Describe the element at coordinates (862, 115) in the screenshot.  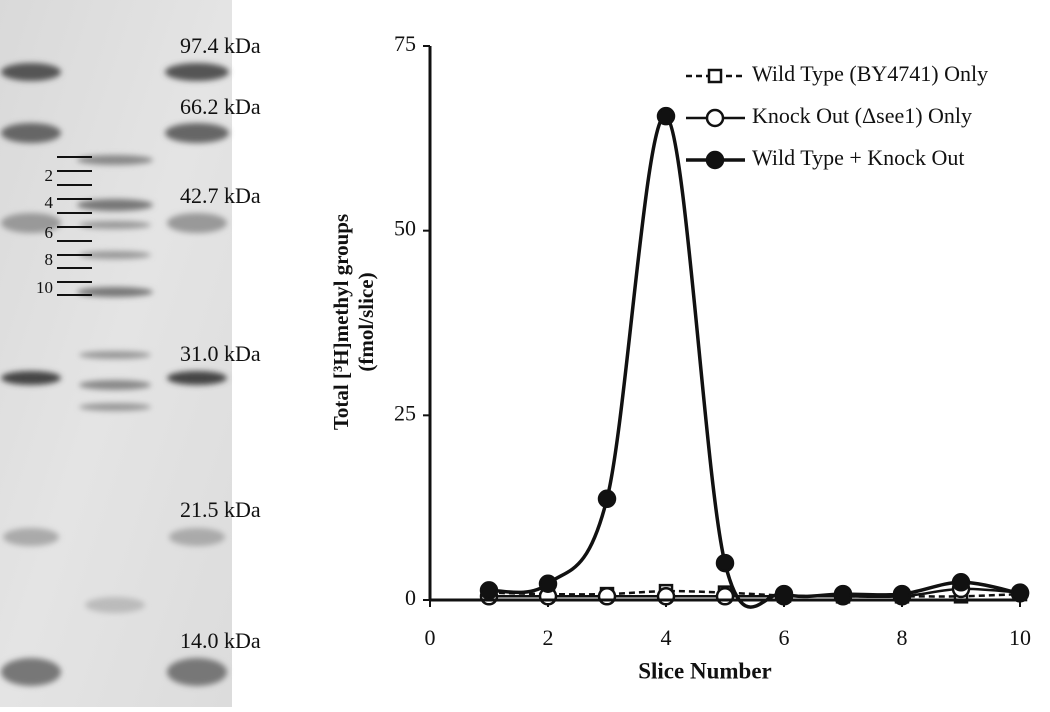
I see `legend-label: Knock Out (Δsee1) Only` at that location.